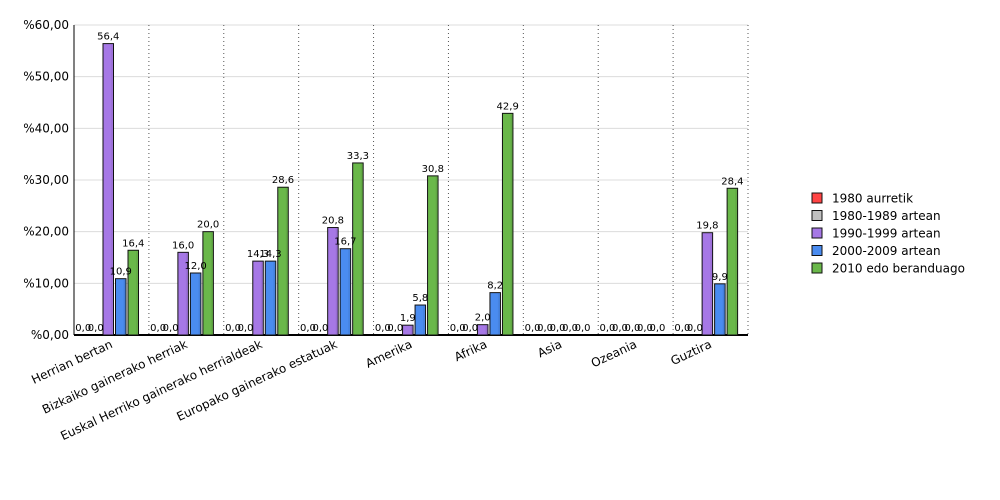 The height and width of the screenshot is (500, 1000). Describe the element at coordinates (420, 298) in the screenshot. I see `bar-value-label: 5,8` at that location.